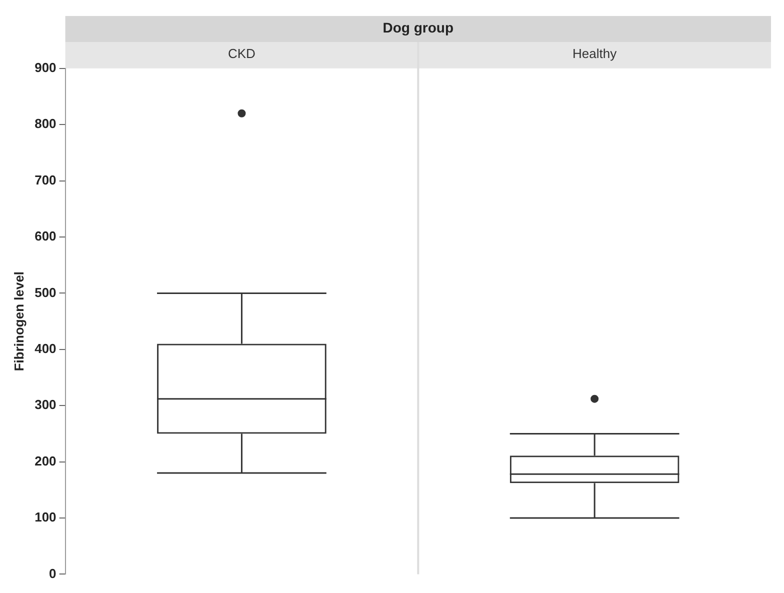 This screenshot has width=784, height=593. Describe the element at coordinates (45, 517) in the screenshot. I see `y-tick-label: 100` at that location.